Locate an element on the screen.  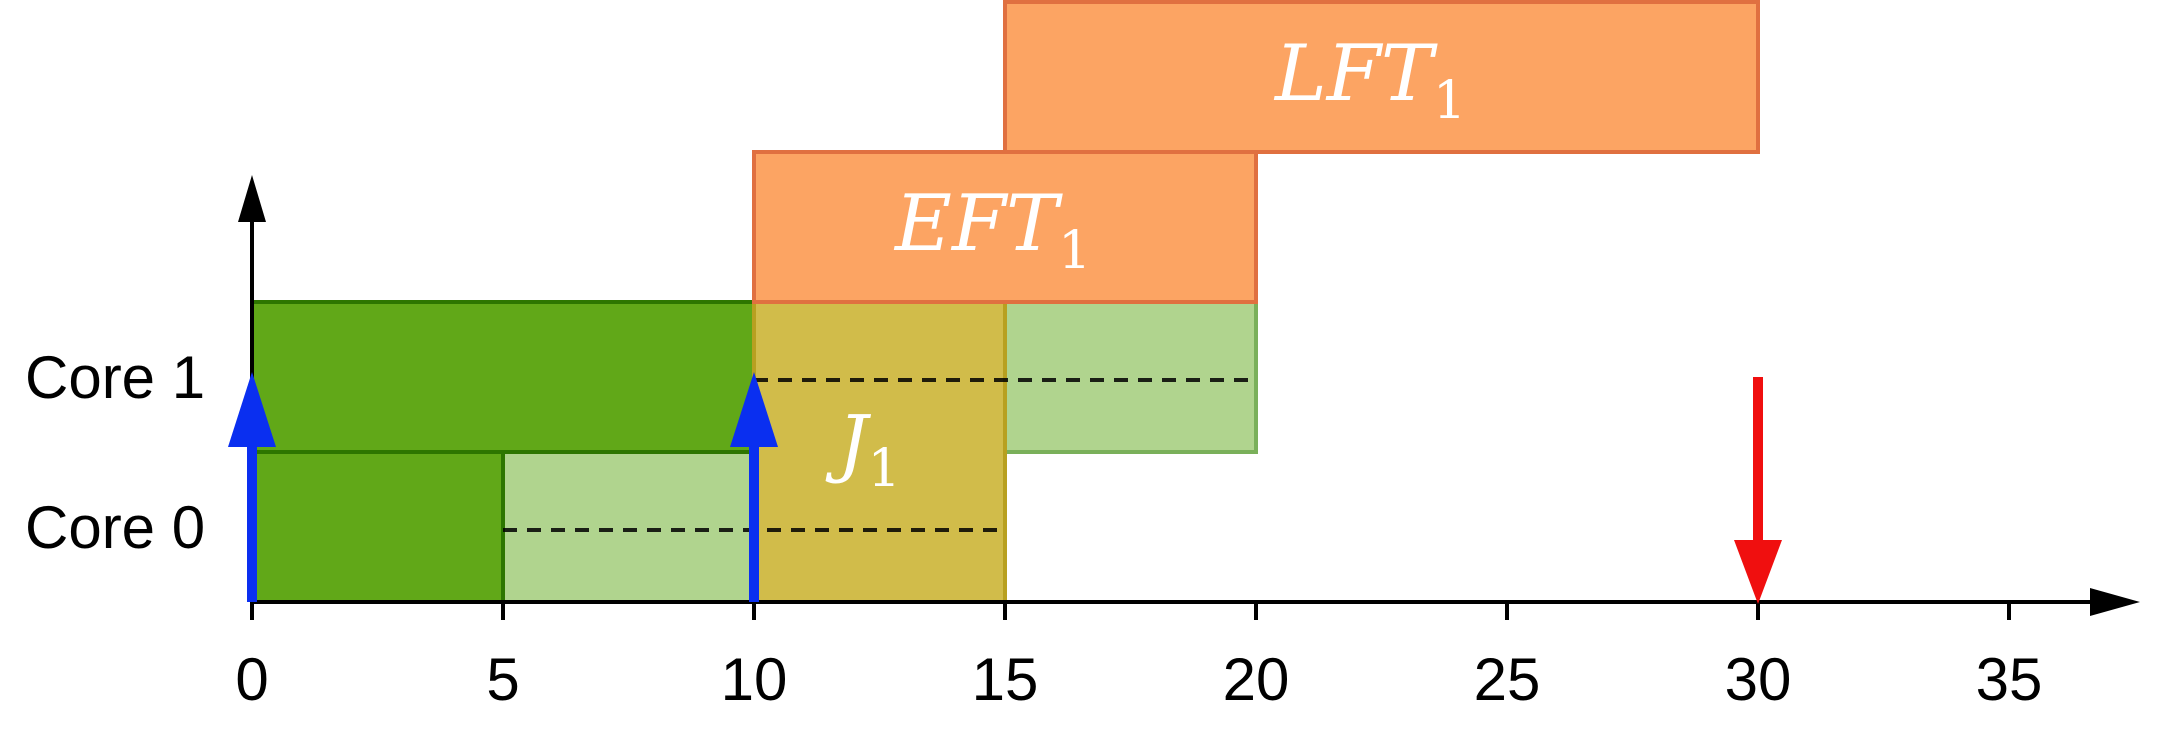
row-label-core-0: Core 0 is located at coordinates (115, 527).